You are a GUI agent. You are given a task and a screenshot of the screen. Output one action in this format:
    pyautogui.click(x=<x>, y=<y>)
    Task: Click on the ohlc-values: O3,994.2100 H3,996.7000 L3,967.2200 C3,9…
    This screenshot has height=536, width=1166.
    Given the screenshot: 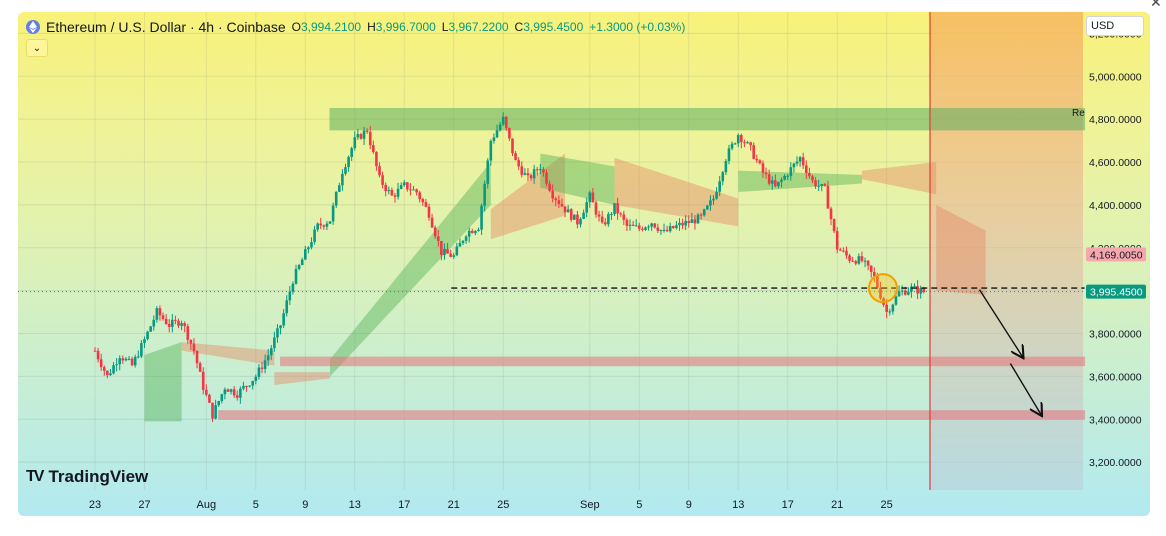 What is the action you would take?
    pyautogui.click(x=489, y=27)
    